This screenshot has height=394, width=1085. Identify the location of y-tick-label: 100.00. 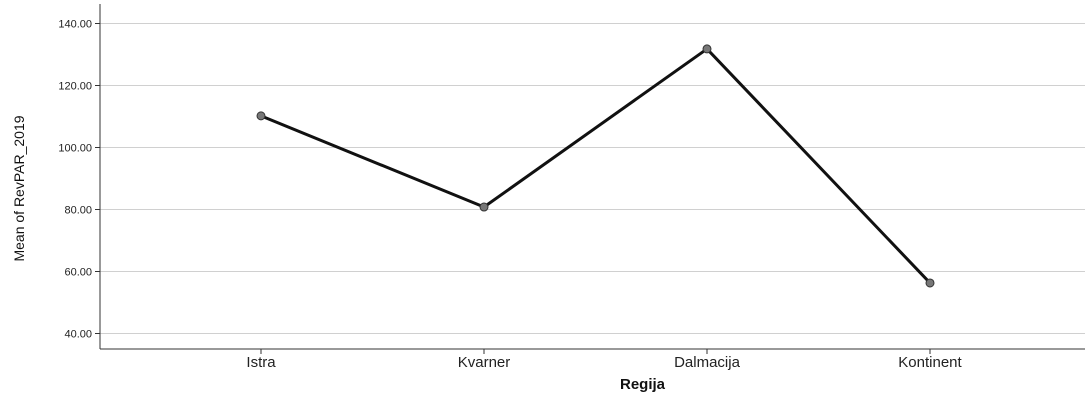
(75, 149).